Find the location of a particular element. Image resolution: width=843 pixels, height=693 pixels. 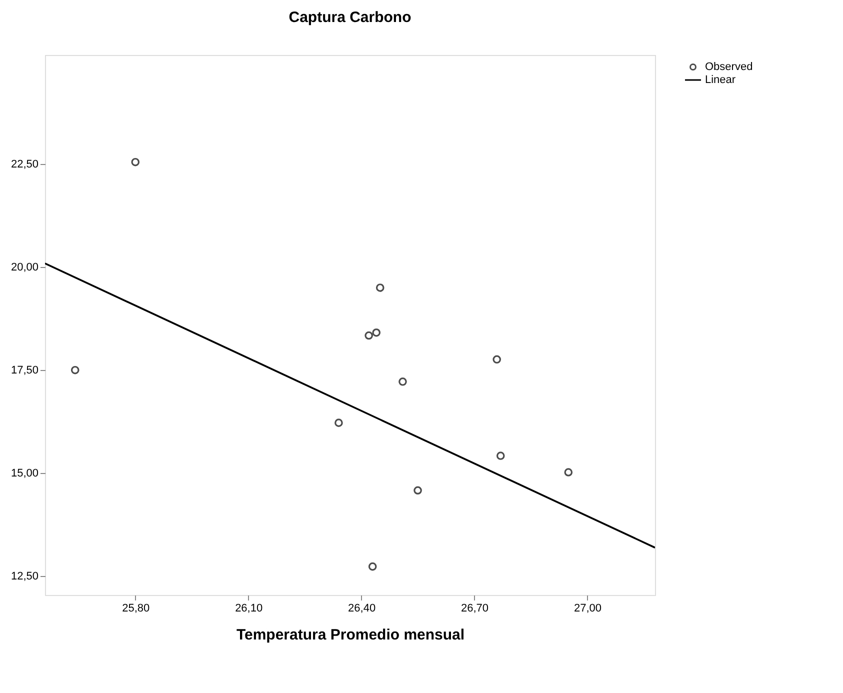

x-tick-label: 26,10 is located at coordinates (249, 608).